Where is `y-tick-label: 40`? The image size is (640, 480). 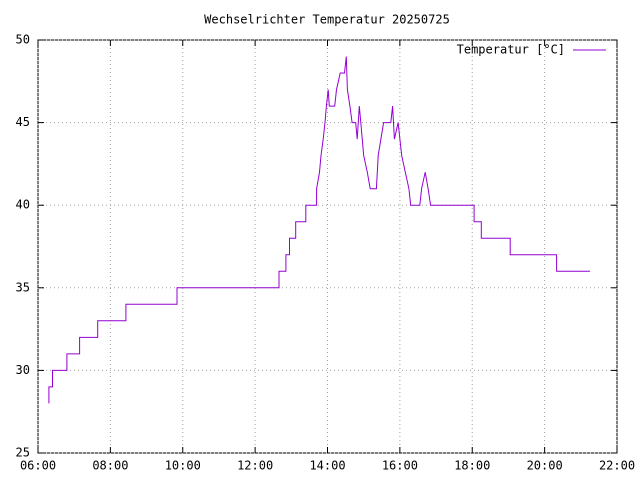
y-tick-label: 40 is located at coordinates (23, 205).